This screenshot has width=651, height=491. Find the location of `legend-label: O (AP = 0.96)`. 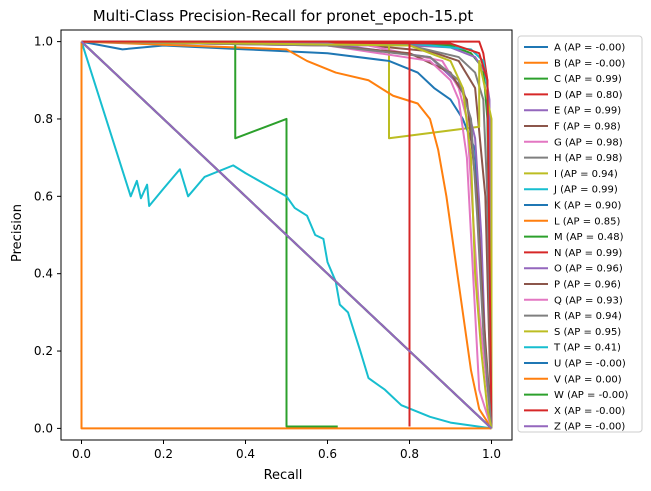

legend-label: O (AP = 0.96) is located at coordinates (588, 269).